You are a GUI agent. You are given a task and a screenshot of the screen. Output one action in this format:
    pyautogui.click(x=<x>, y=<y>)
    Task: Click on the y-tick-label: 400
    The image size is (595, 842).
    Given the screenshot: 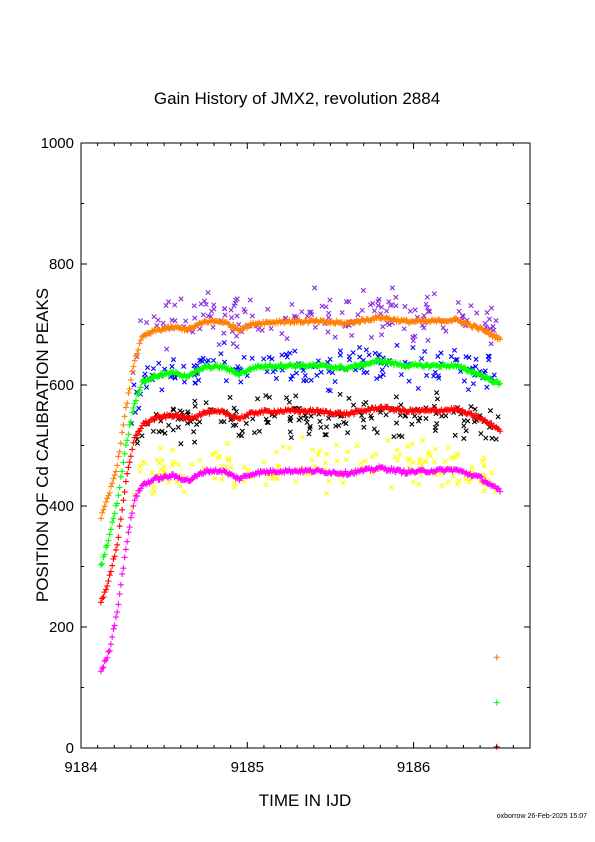 What is the action you would take?
    pyautogui.click(x=61, y=506)
    